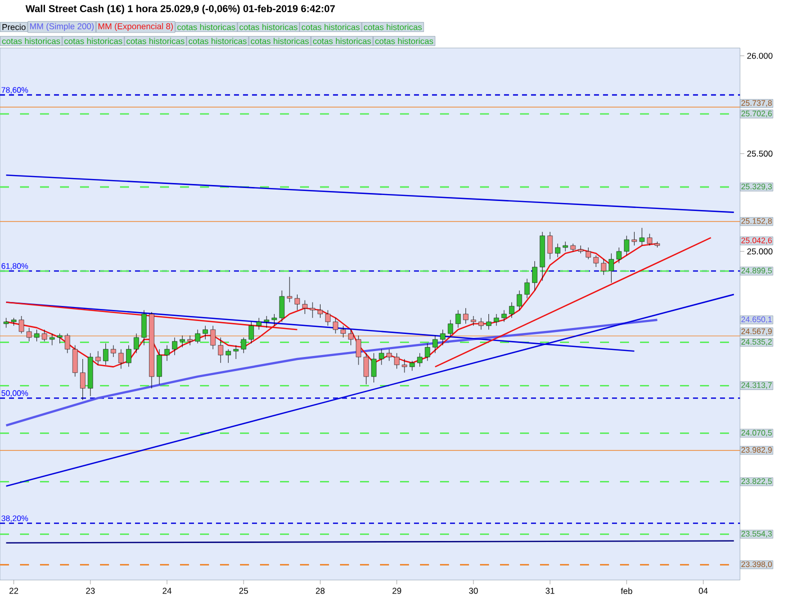  Describe the element at coordinates (756, 450) in the screenshot. I see `ref-line-label: 23.982,9` at that location.